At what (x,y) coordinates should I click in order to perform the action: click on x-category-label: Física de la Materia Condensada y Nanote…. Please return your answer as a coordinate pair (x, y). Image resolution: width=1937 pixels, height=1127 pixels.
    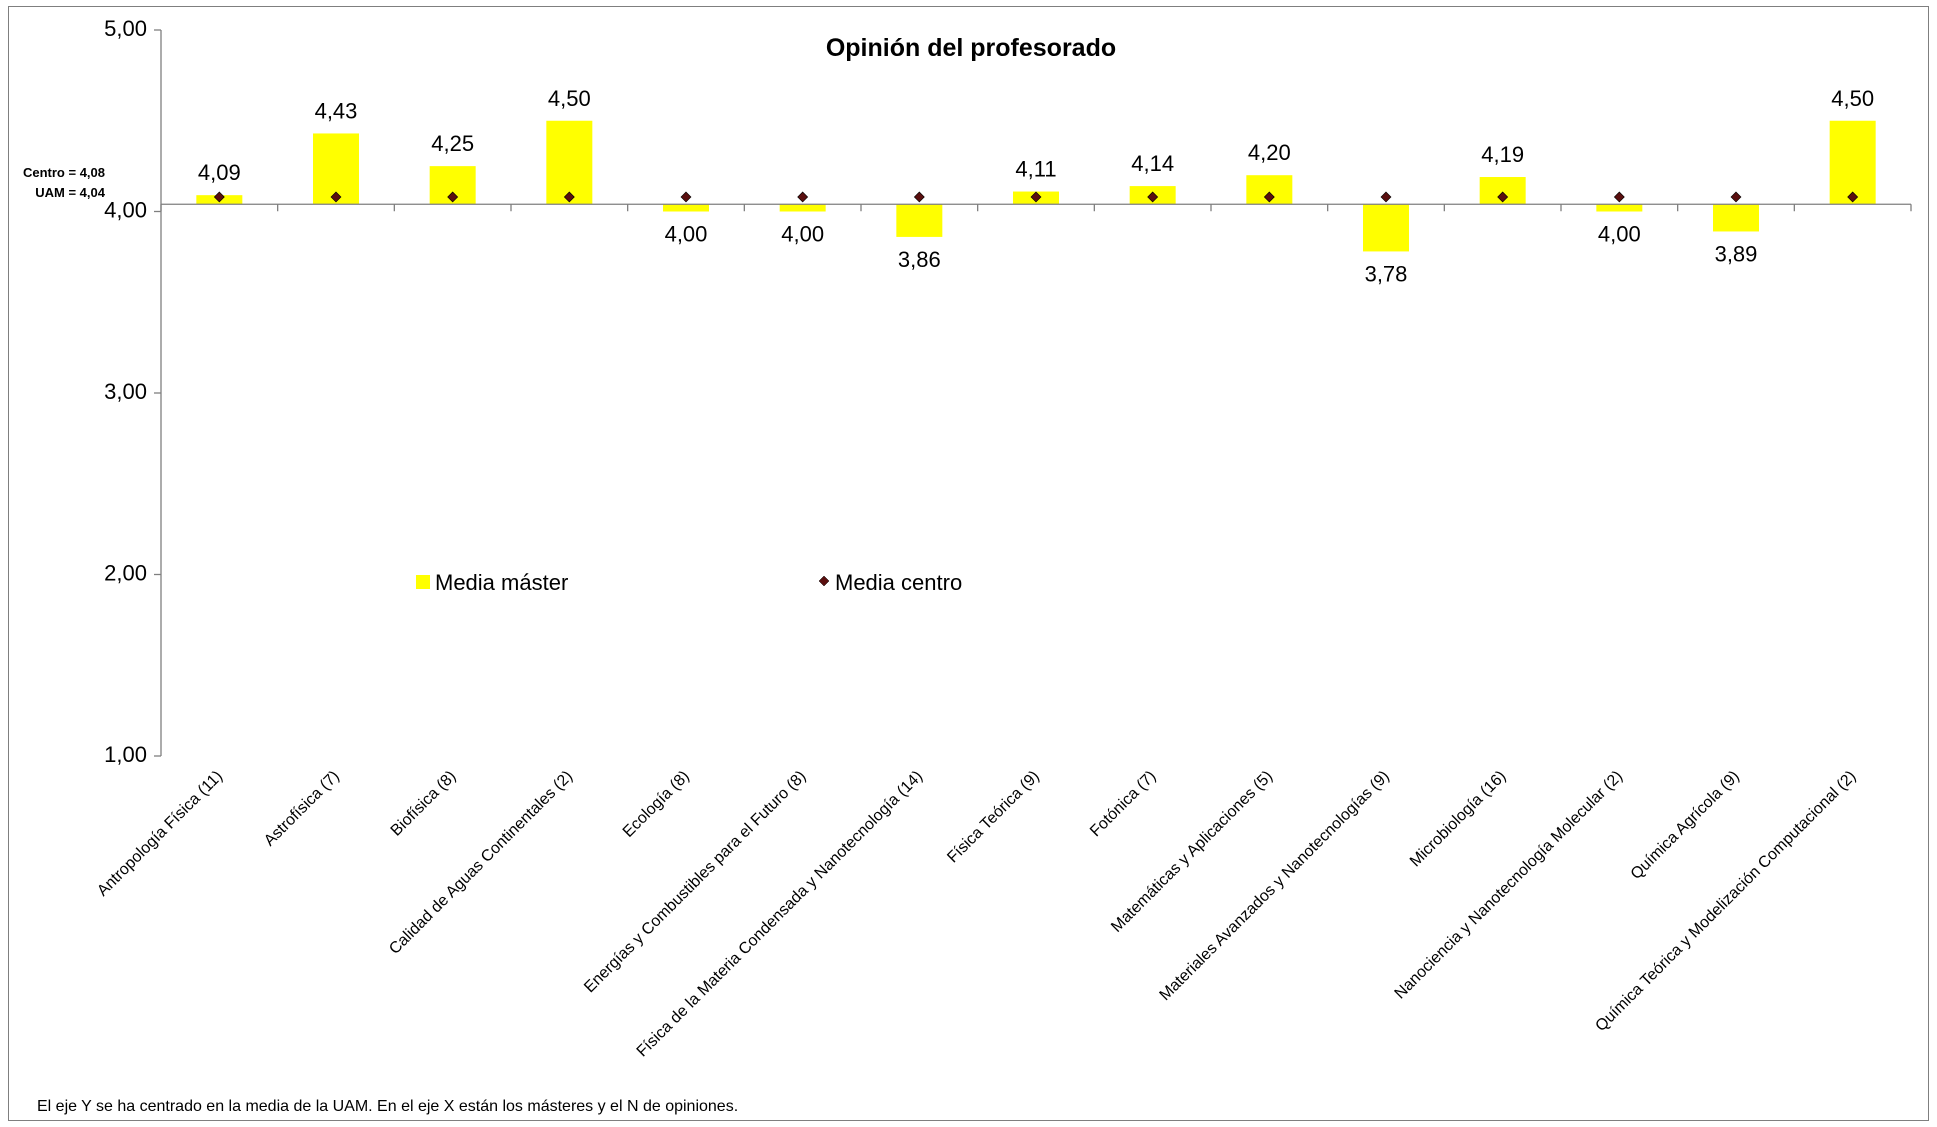
    Looking at the image, I should click on (780, 914).